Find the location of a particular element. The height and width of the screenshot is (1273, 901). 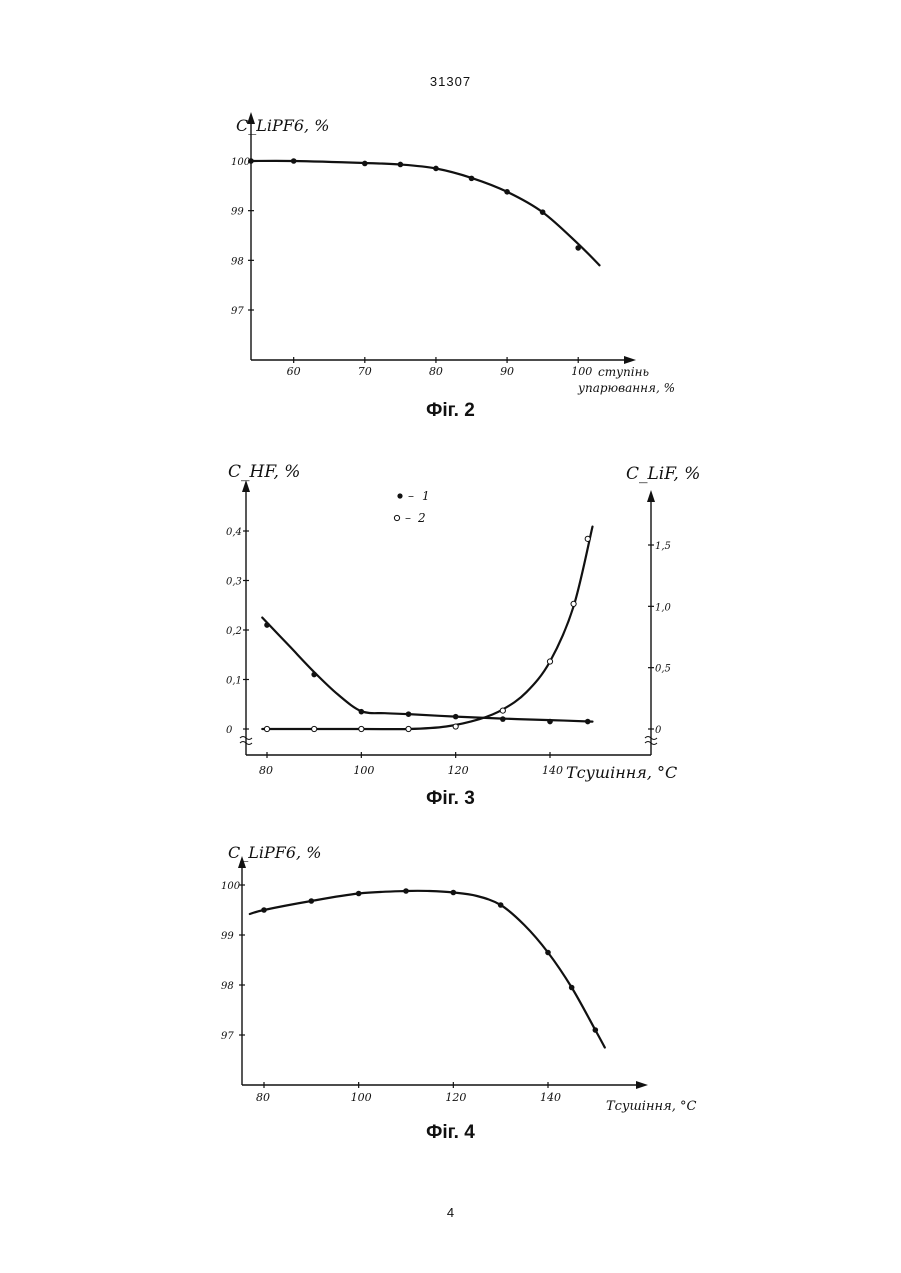

fig4-x-tick-label: 120 is located at coordinates (455, 1097).